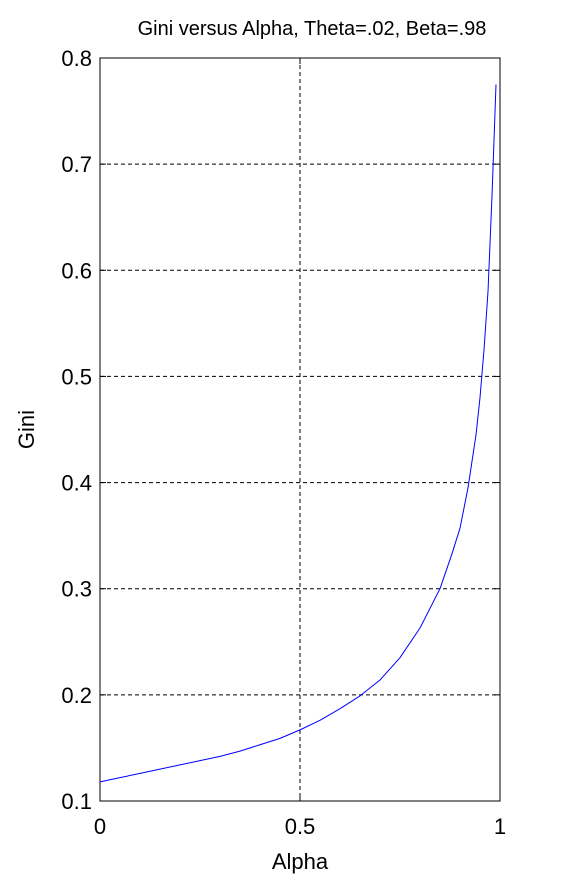 This screenshot has width=571, height=885. What do you see at coordinates (76, 695) in the screenshot?
I see `y-tick-label: 0.2` at bounding box center [76, 695].